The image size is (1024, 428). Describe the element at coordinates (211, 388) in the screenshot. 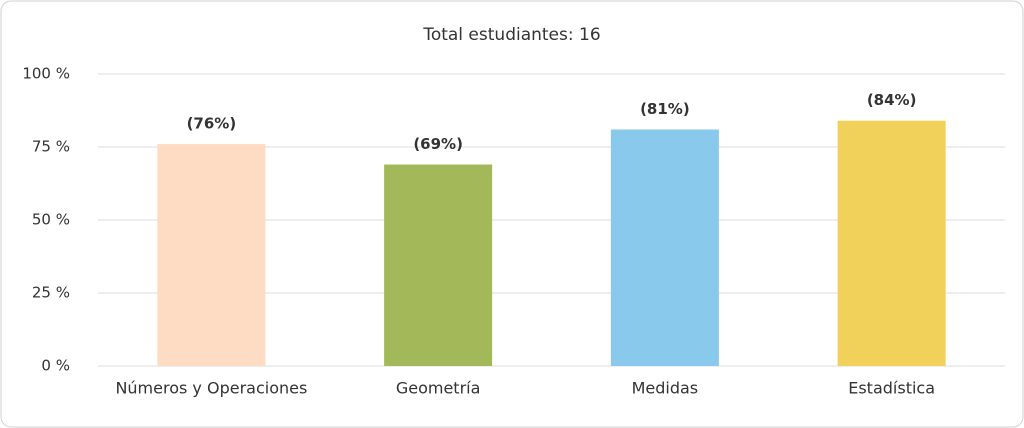

I see `x-tick-label: Números y Operaciones` at that location.